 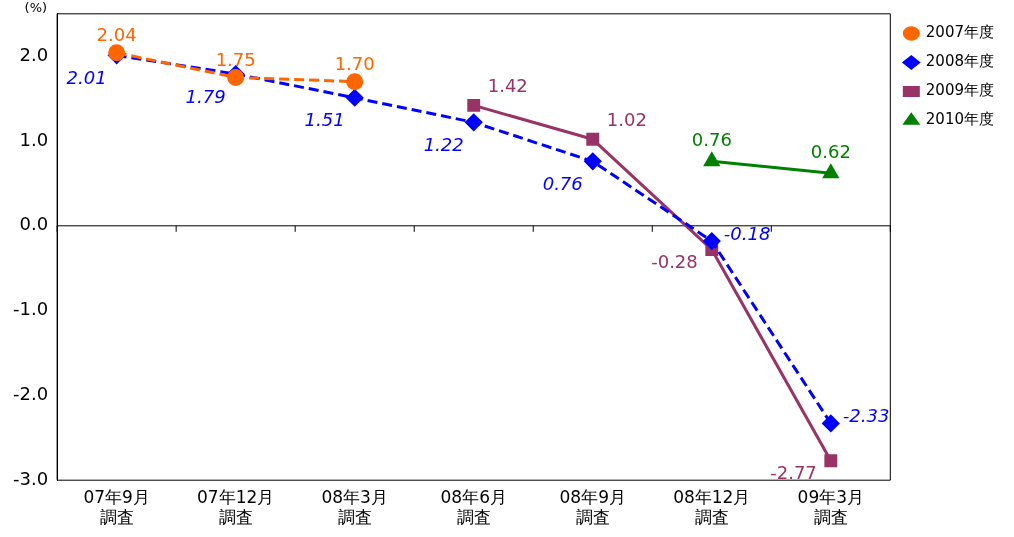 What do you see at coordinates (747, 233) in the screenshot?
I see `data-label: -0.18` at bounding box center [747, 233].